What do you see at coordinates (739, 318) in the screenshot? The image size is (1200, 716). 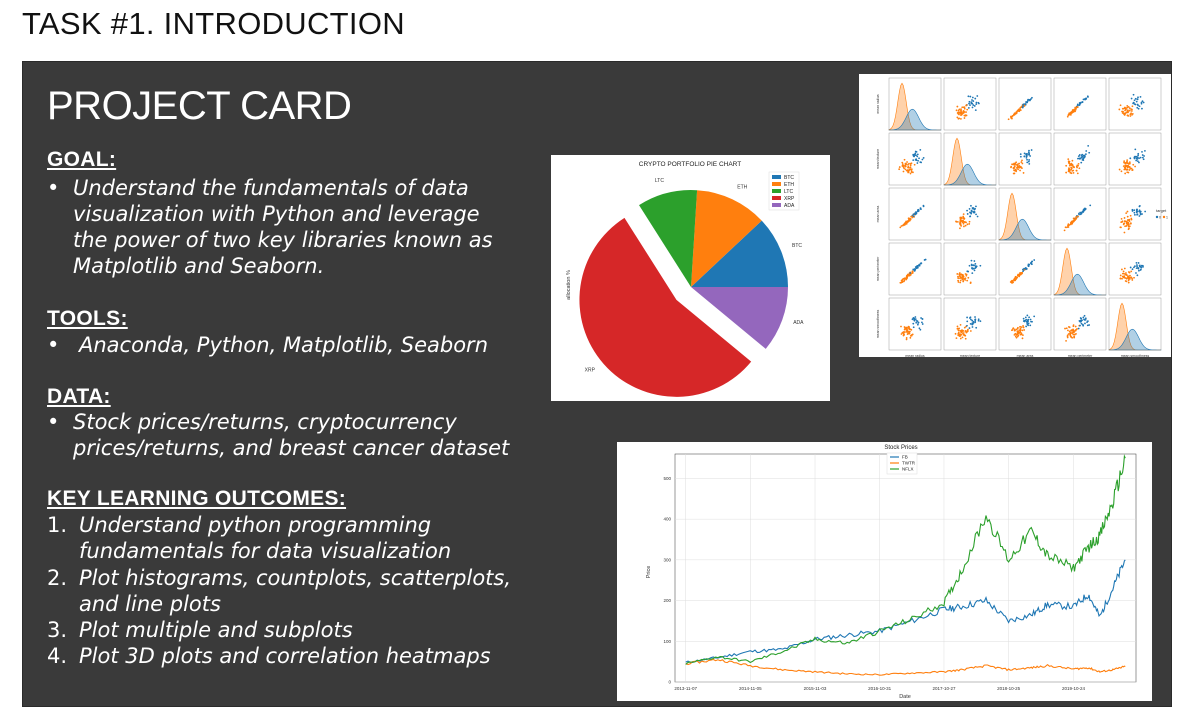 I see `pie-slice-ada` at bounding box center [739, 318].